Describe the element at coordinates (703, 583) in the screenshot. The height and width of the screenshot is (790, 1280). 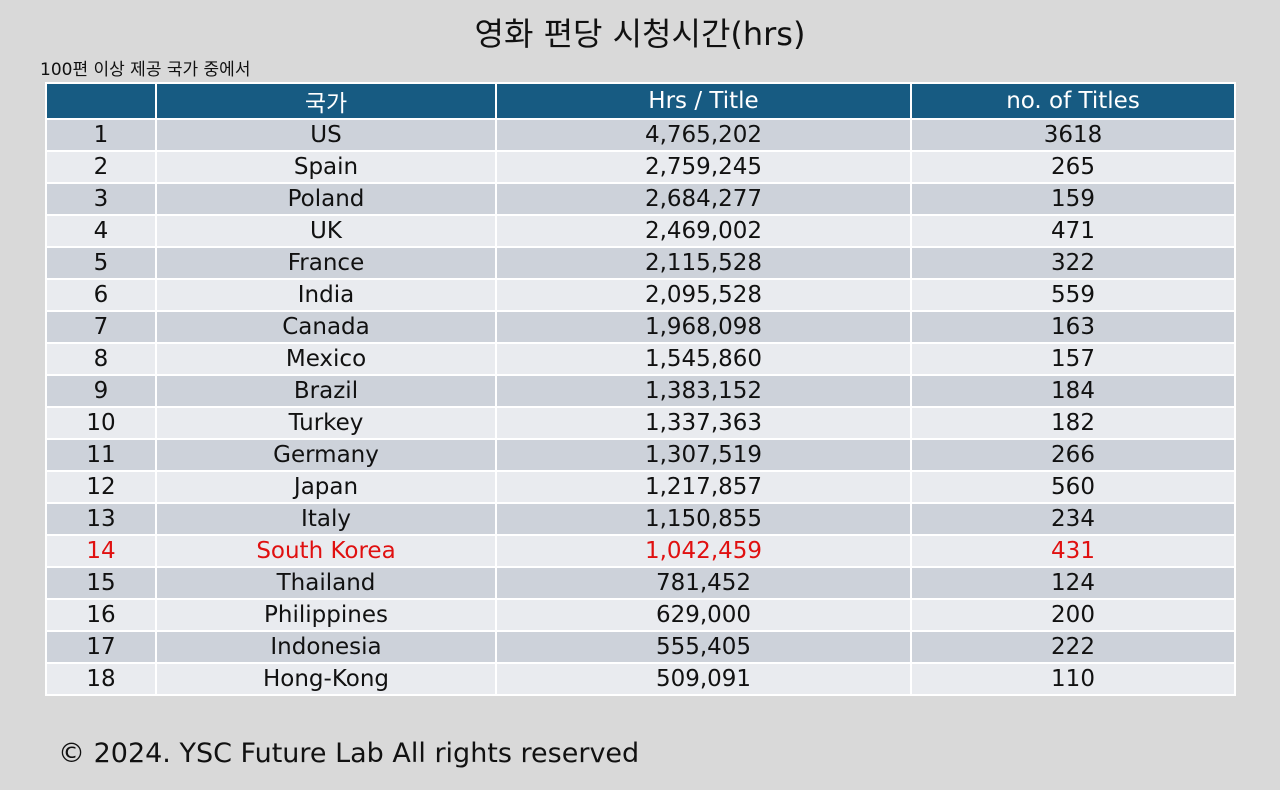
I see `hours-per-title-cell: 781,452` at that location.